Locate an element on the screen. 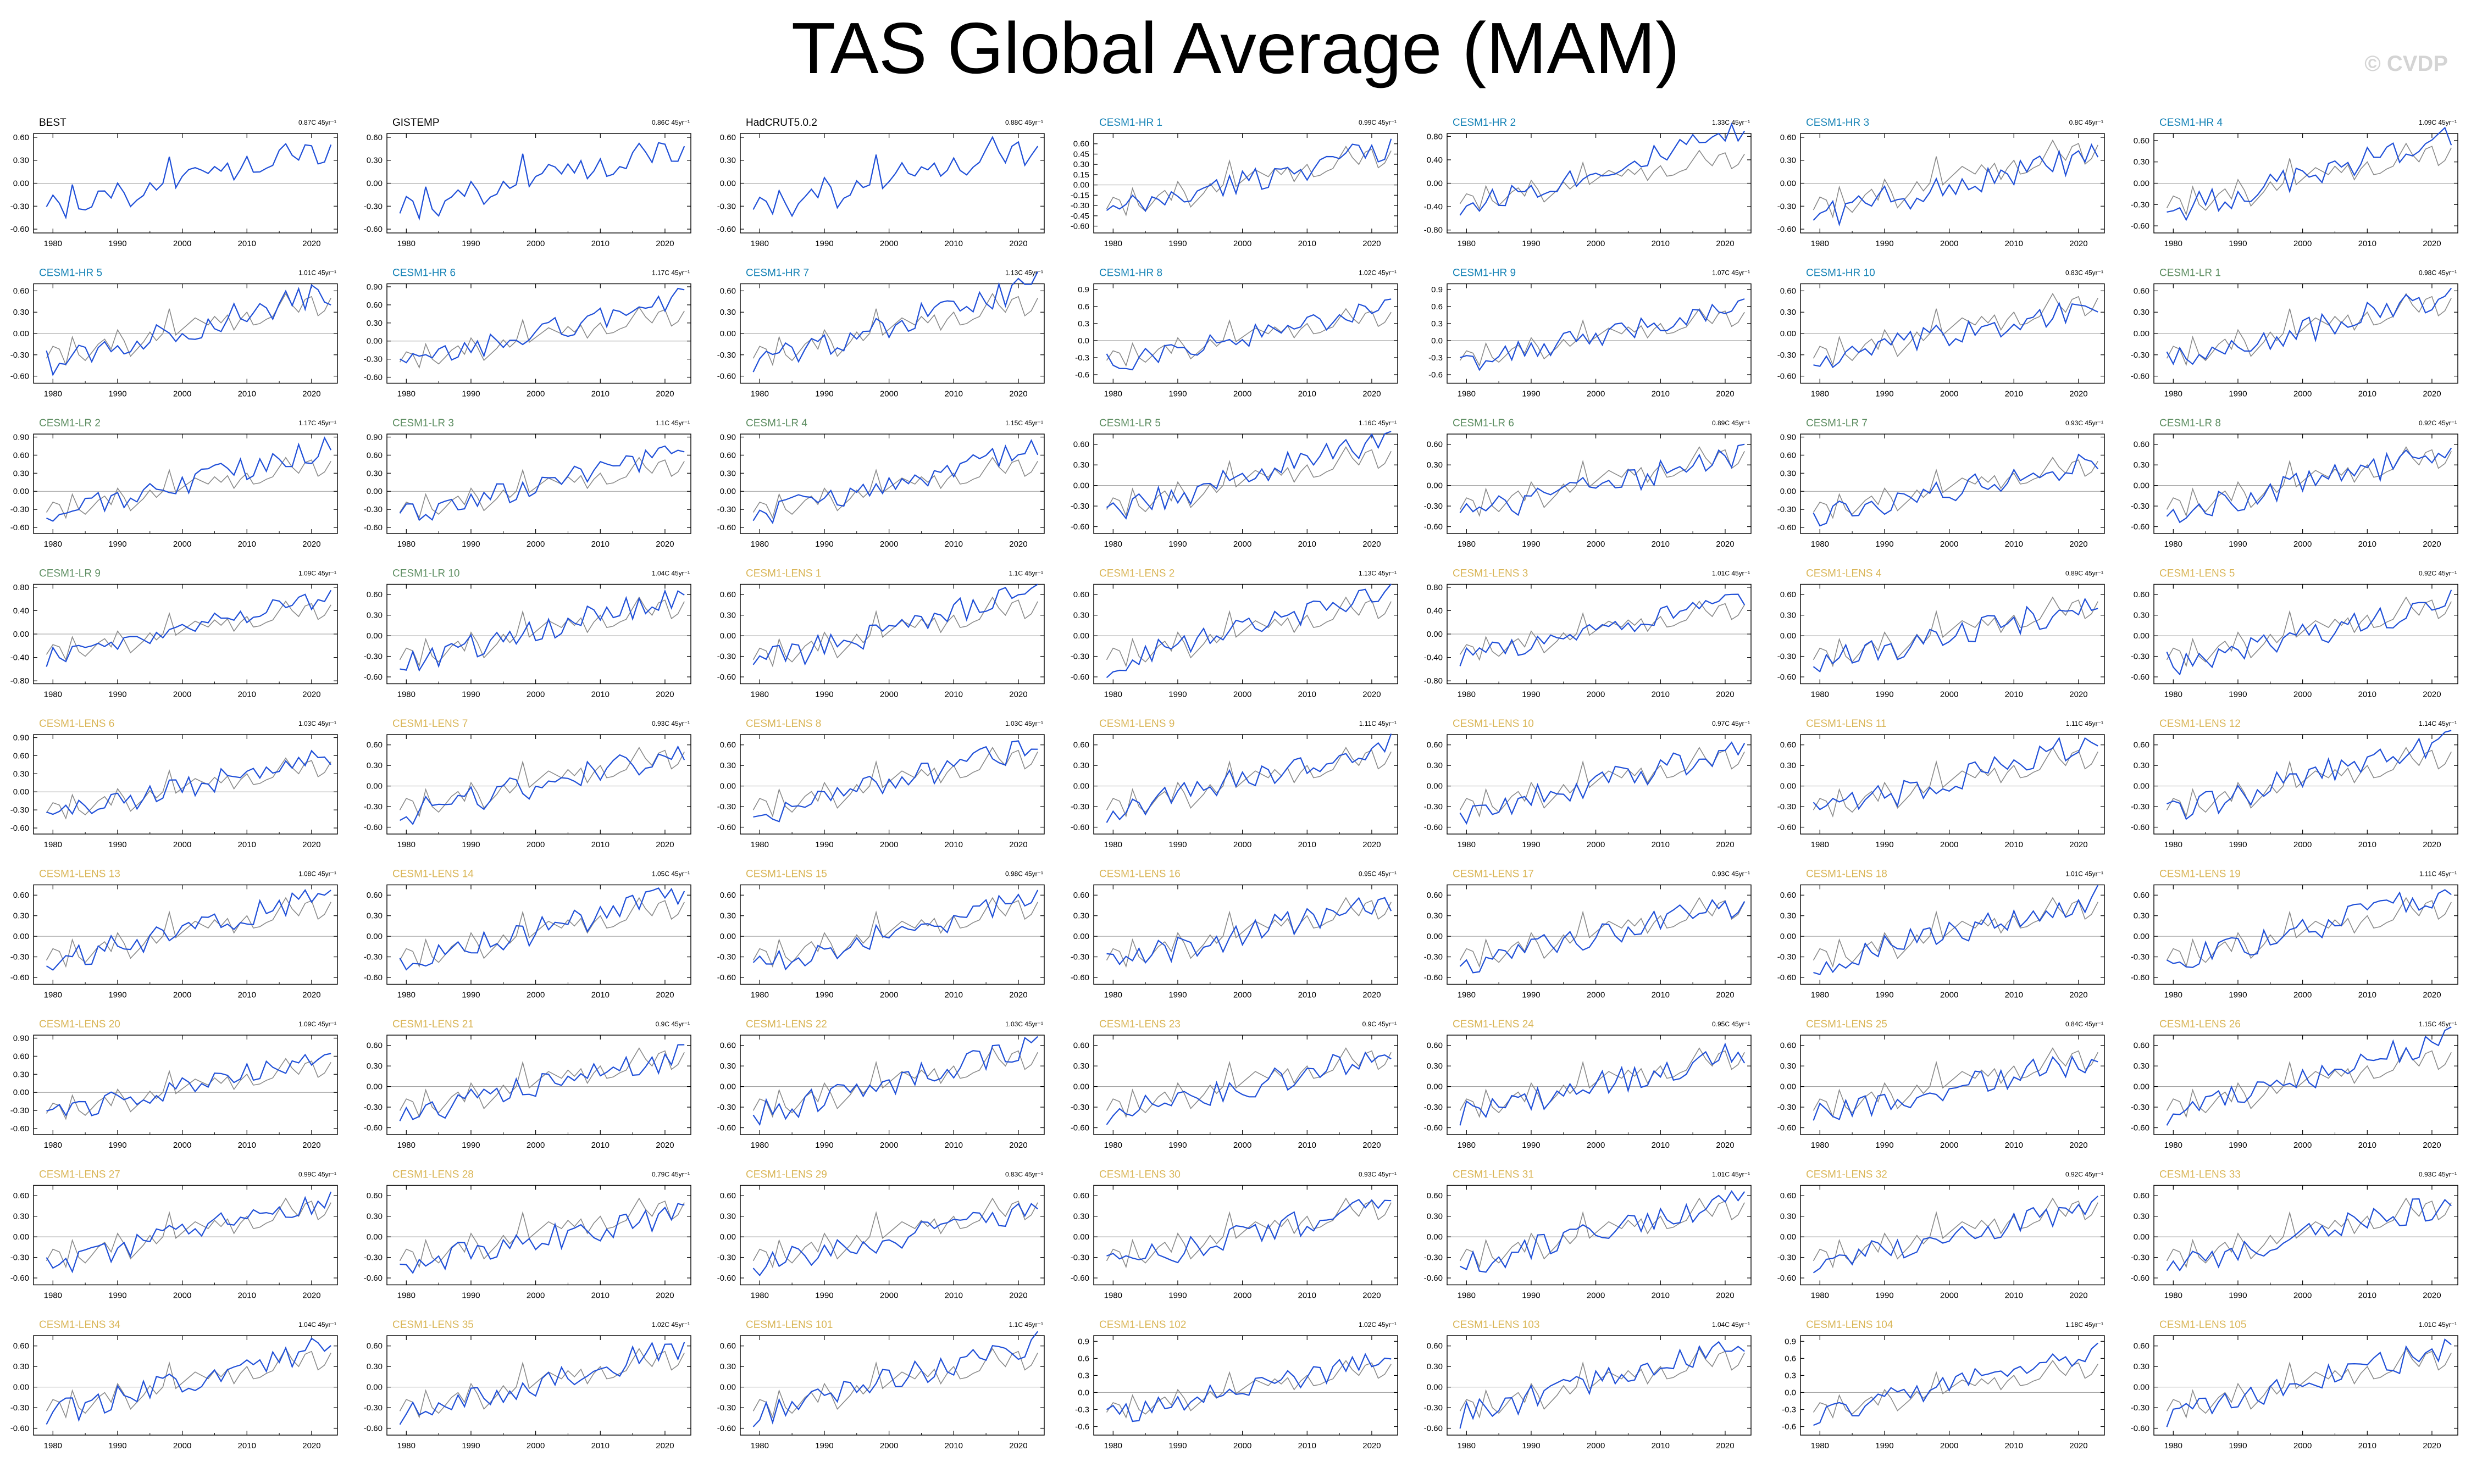 This screenshot has height=1484, width=2471. y-tick-label: 0.90 is located at coordinates (375, 287).